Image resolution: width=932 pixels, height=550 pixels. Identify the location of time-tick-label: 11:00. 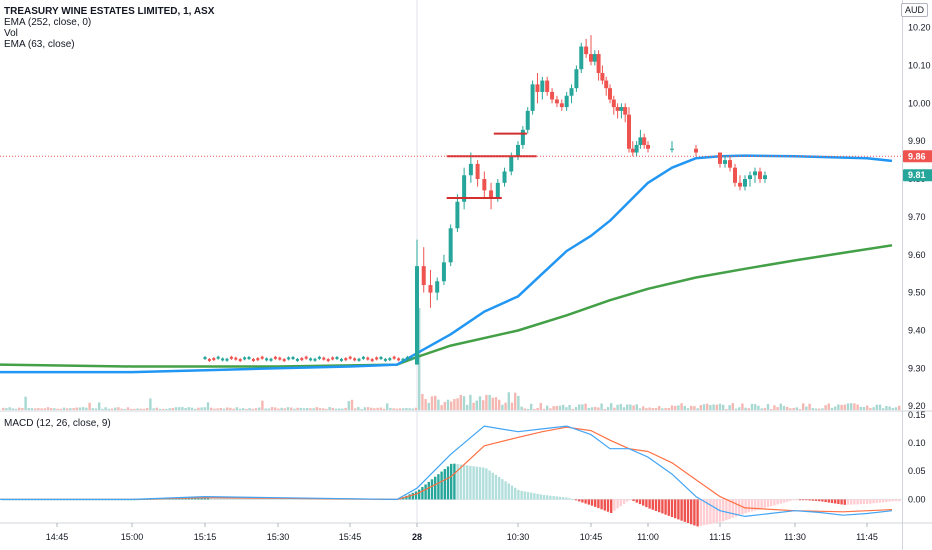
(648, 537).